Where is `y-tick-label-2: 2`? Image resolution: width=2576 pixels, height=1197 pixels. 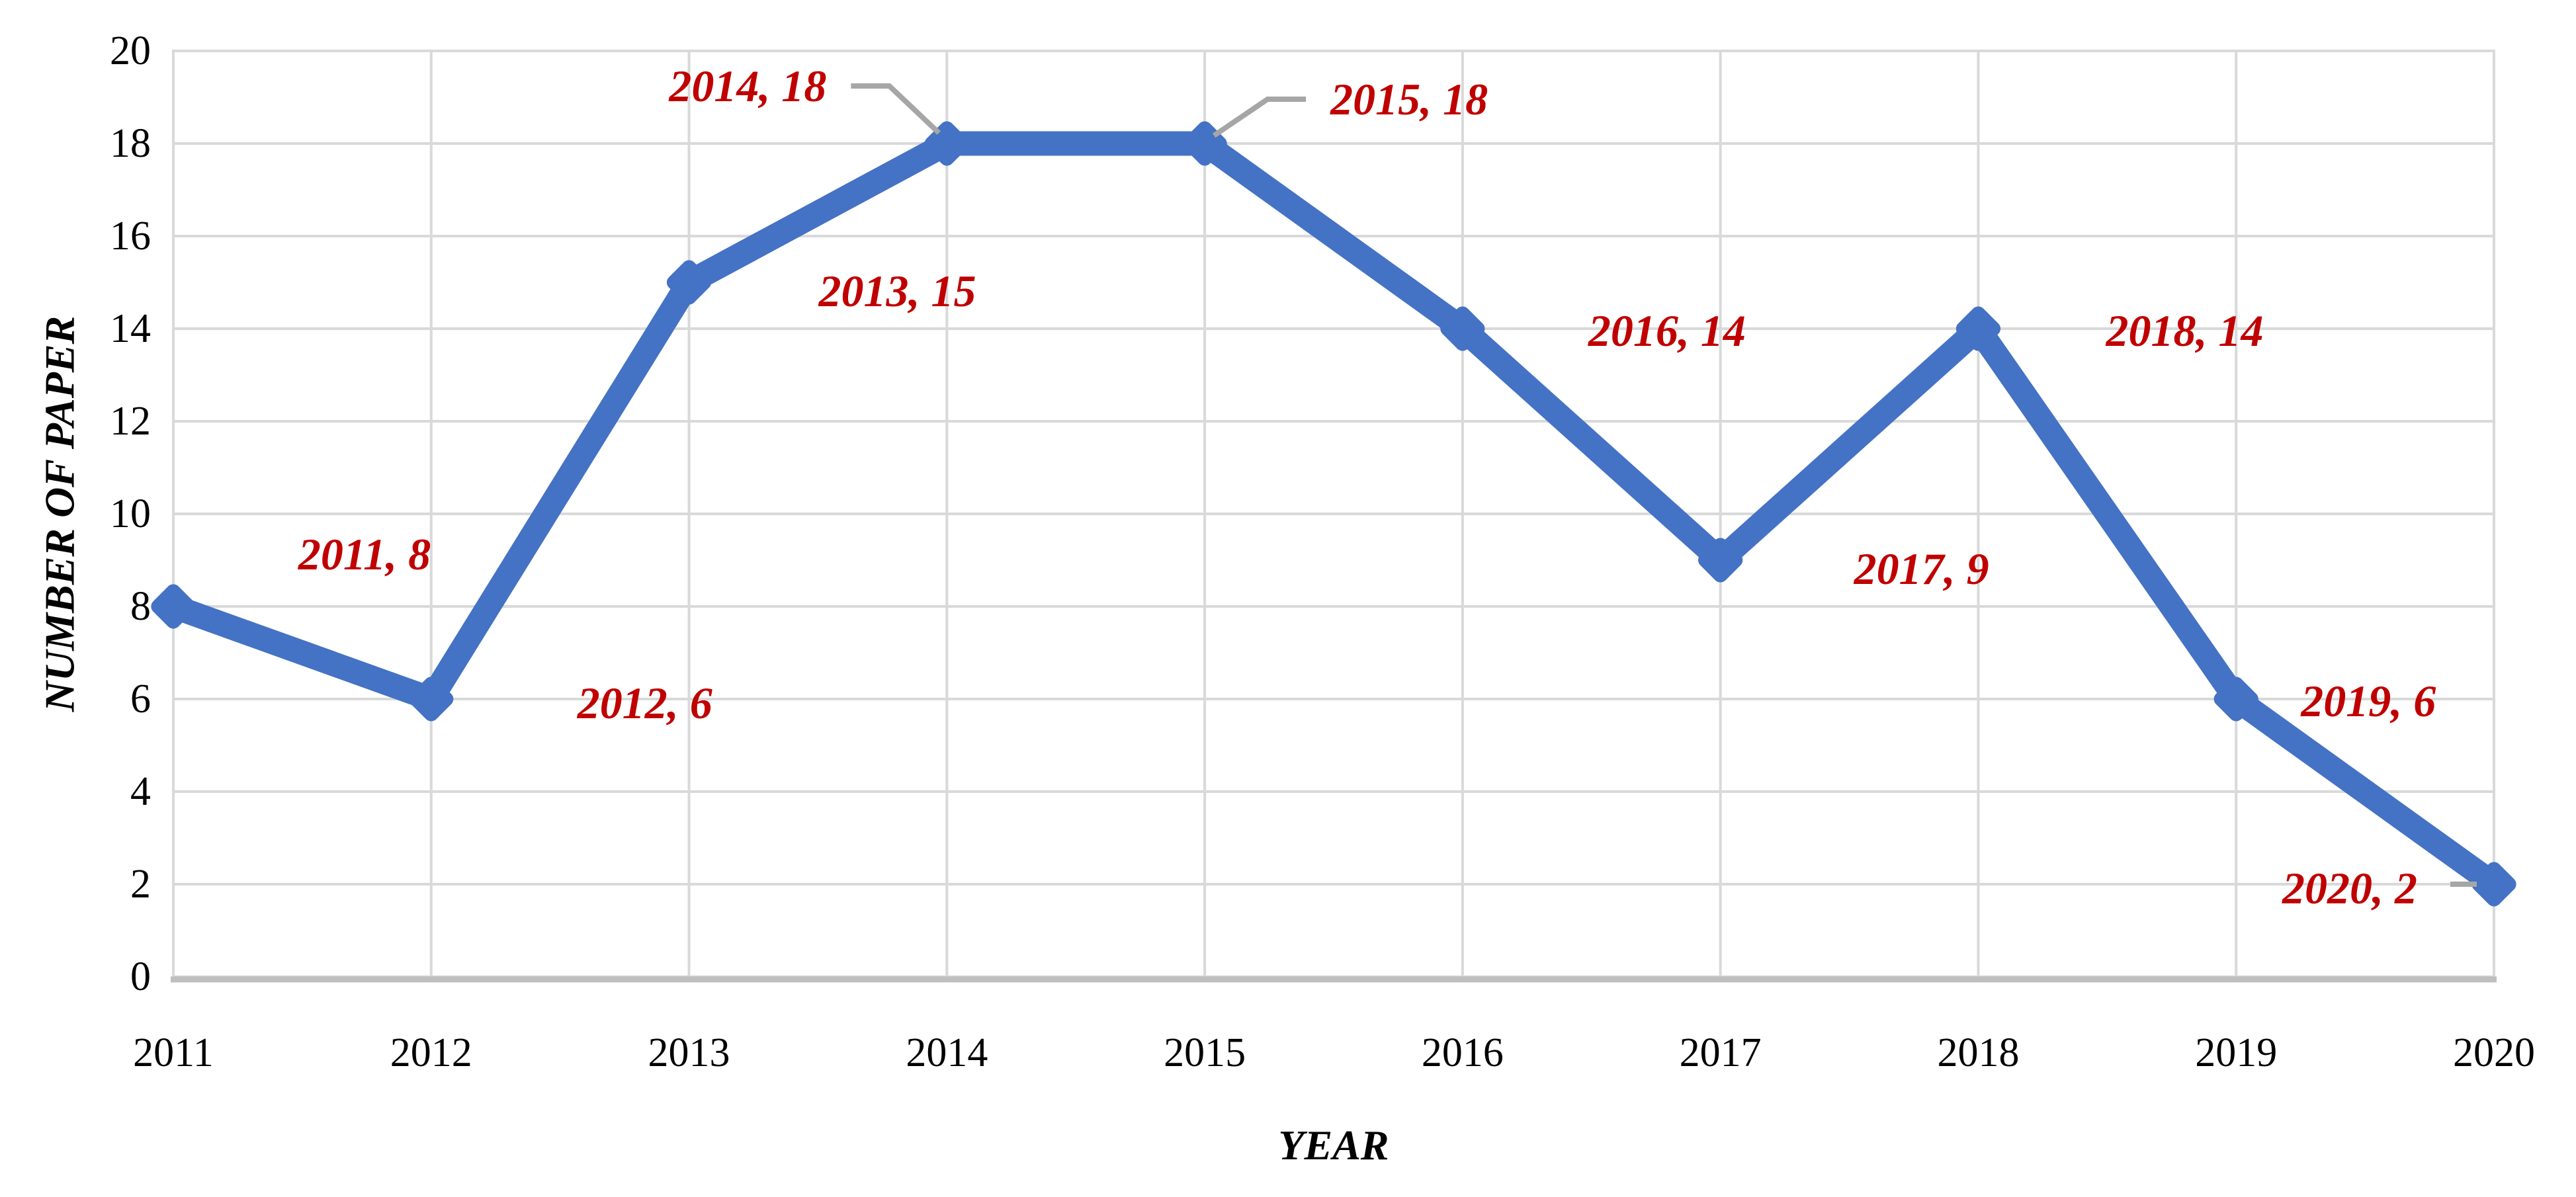 y-tick-label-2: 2 is located at coordinates (140, 885).